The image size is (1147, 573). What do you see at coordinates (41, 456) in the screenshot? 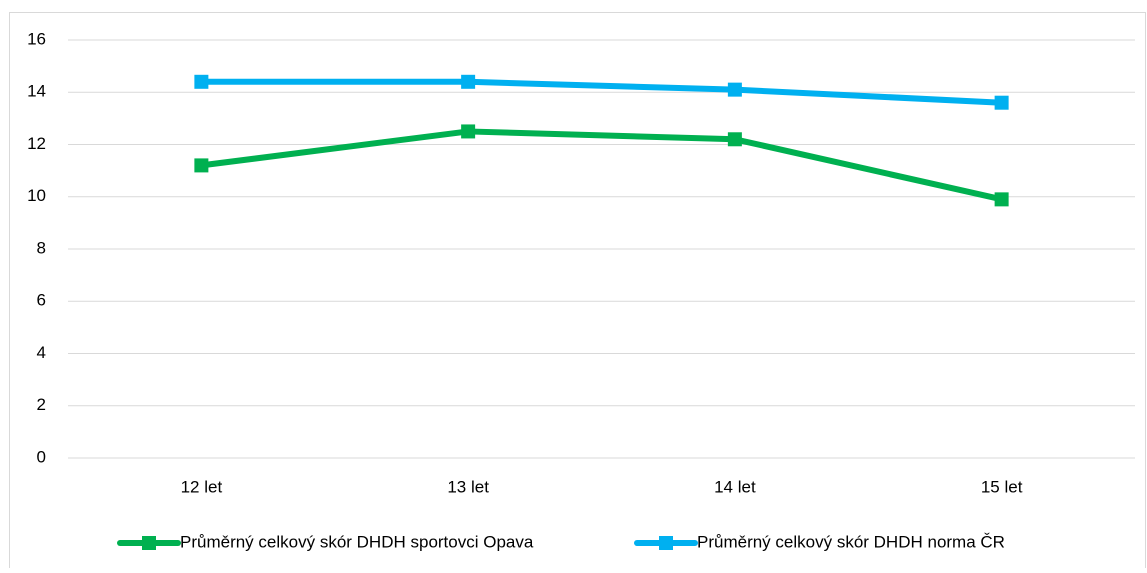
I see `y-tick-label: 0` at bounding box center [41, 456].